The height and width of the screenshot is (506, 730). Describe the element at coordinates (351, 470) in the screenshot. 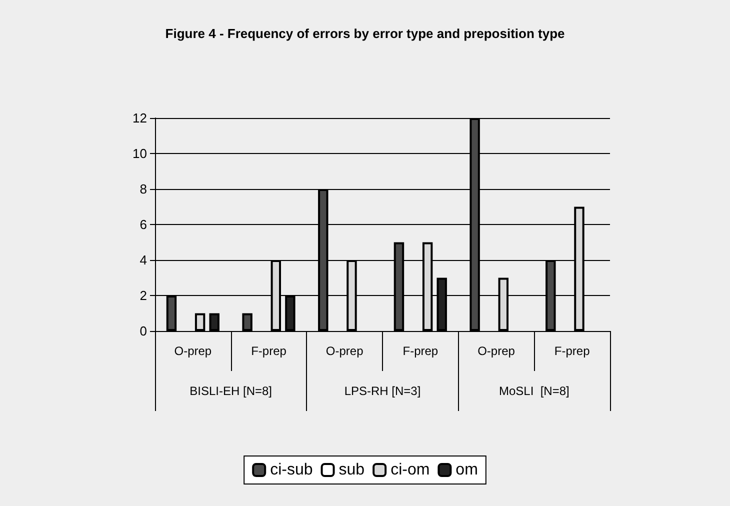

I see `legend-label: sub` at that location.